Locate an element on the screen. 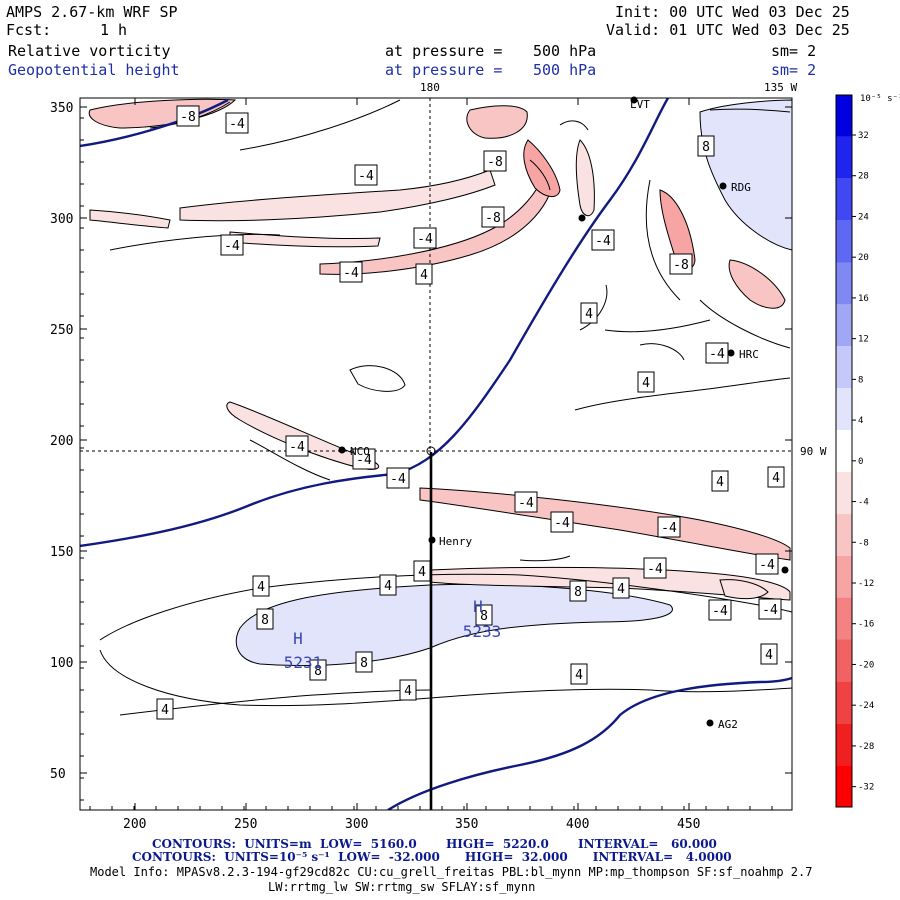 The height and width of the screenshot is (900, 900). station-label: RDG is located at coordinates (741, 187).